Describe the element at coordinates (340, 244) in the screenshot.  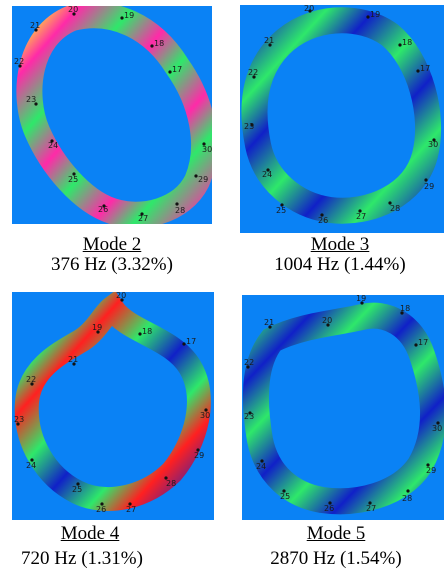
I see `mode-3-title: Mode 3` at that location.